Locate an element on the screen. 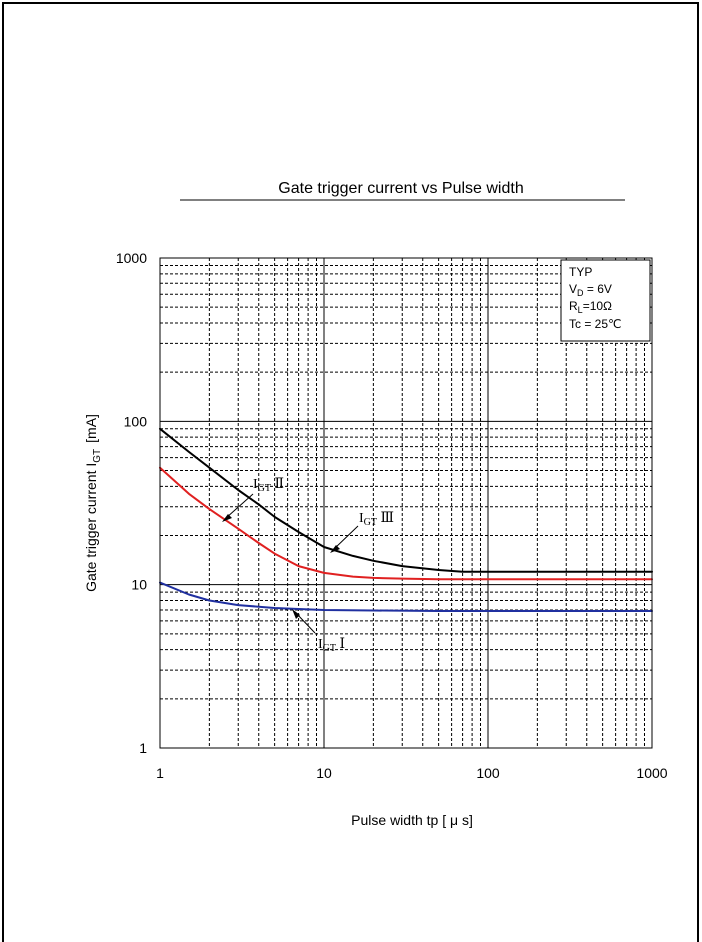 Image resolution: width=702 pixels, height=942 pixels. label-igt-3-main: I is located at coordinates (361, 518).